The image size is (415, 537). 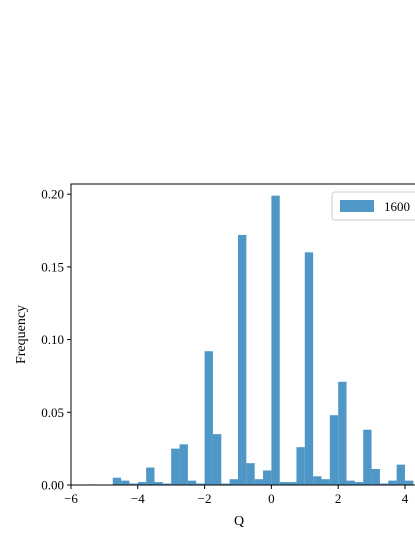 What do you see at coordinates (397, 206) in the screenshot?
I see `legend-label: 1600` at bounding box center [397, 206].